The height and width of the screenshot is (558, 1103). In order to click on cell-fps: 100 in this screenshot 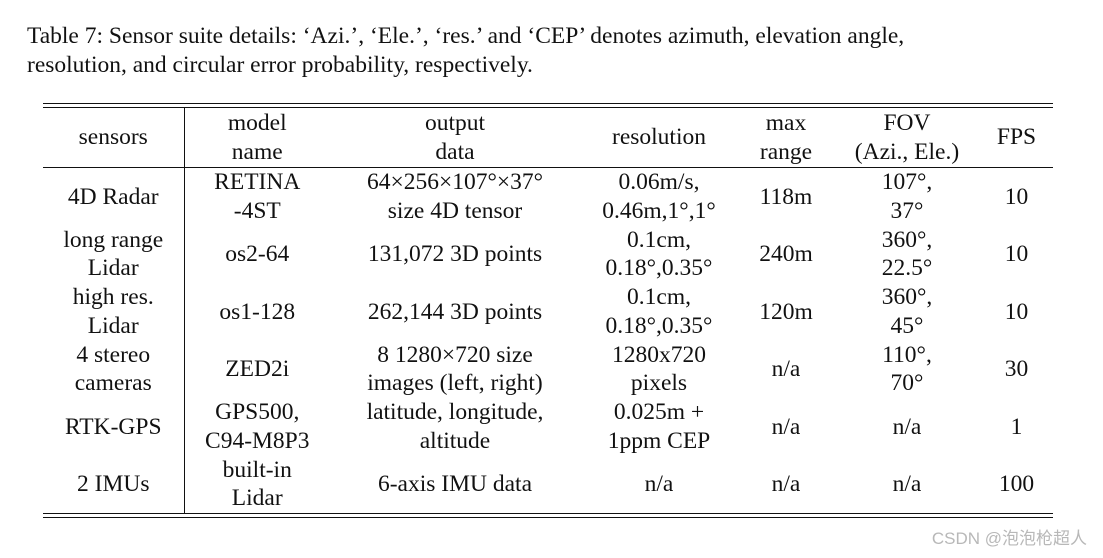, I will do `click(1016, 485)`.